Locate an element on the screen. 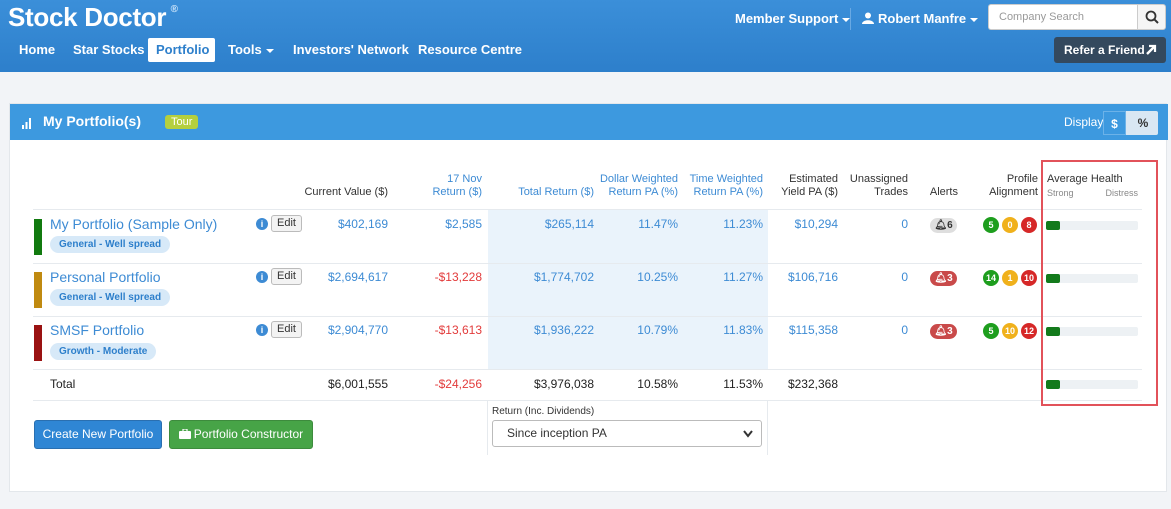 This screenshot has width=1171, height=509. portfolio-constructor-label: Portfolio Constructor is located at coordinates (248, 434).